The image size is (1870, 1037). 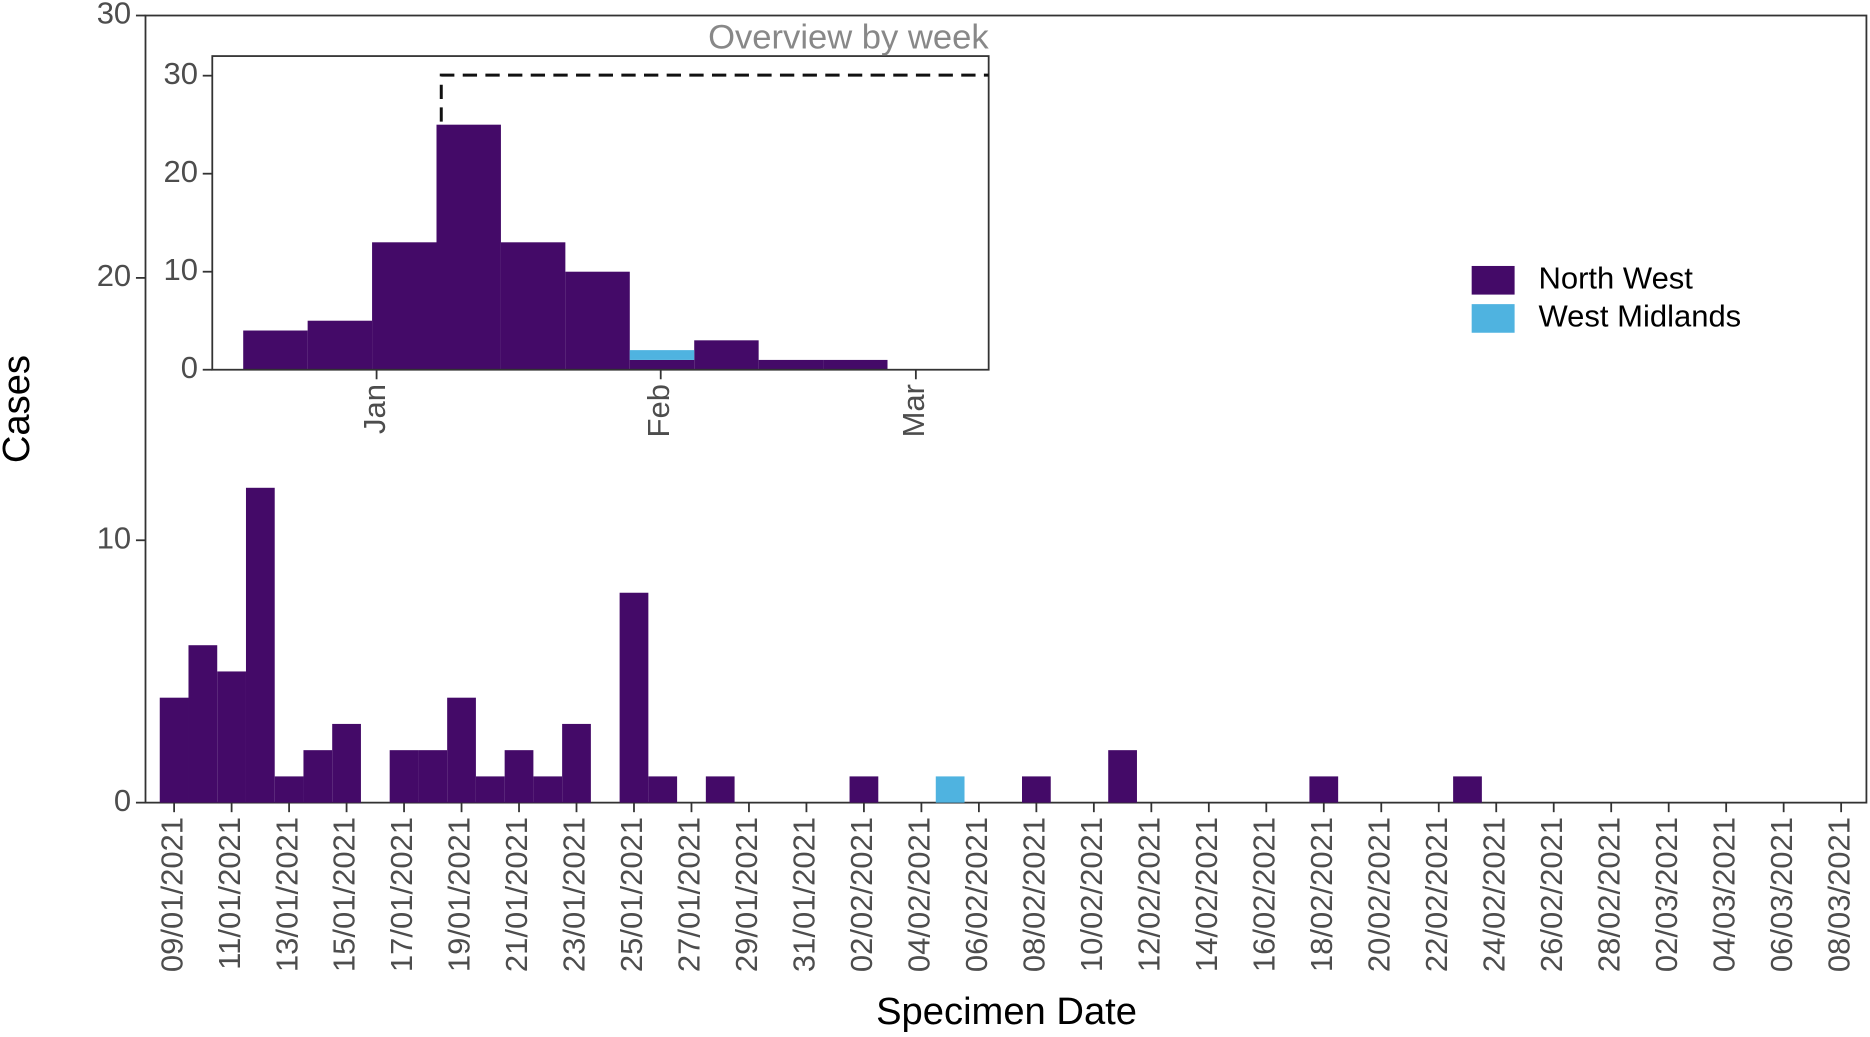 I want to click on x-tick-label: 02/03/2021, so click(x=1666, y=894).